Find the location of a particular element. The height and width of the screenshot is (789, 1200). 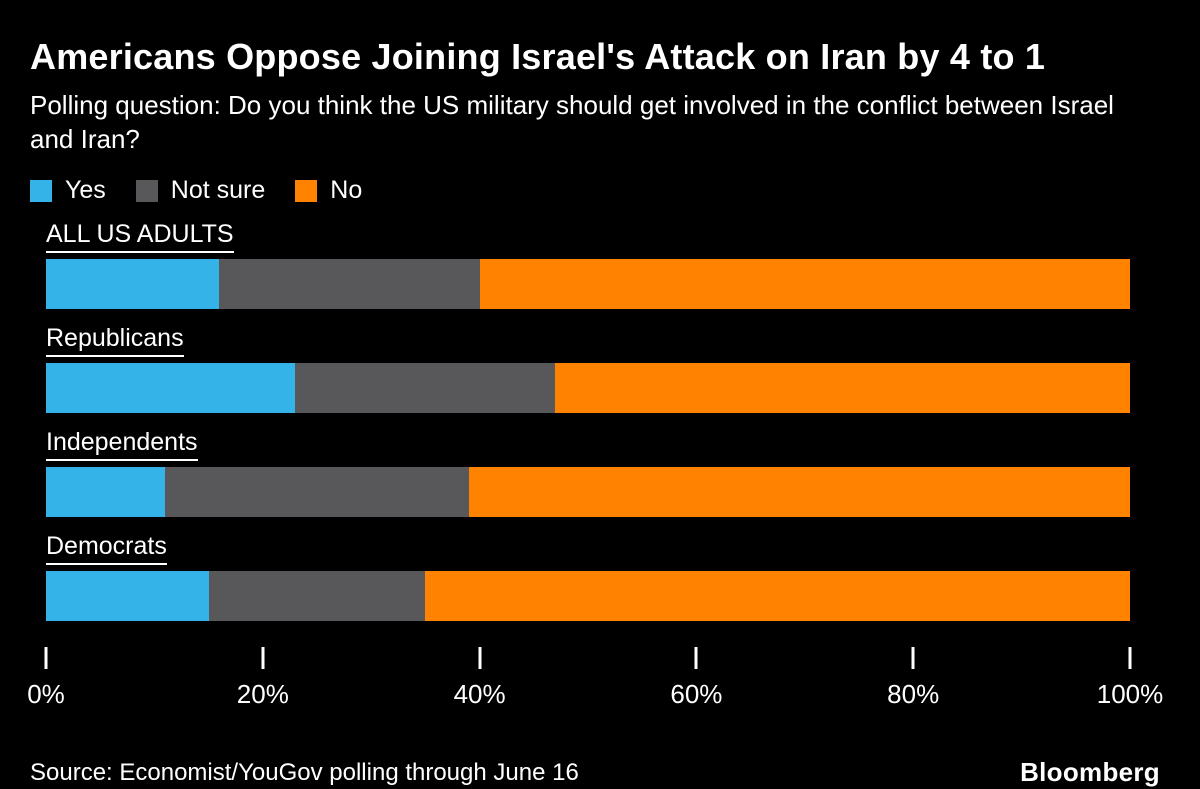

legend-item-yes: Yes is located at coordinates (68, 190).